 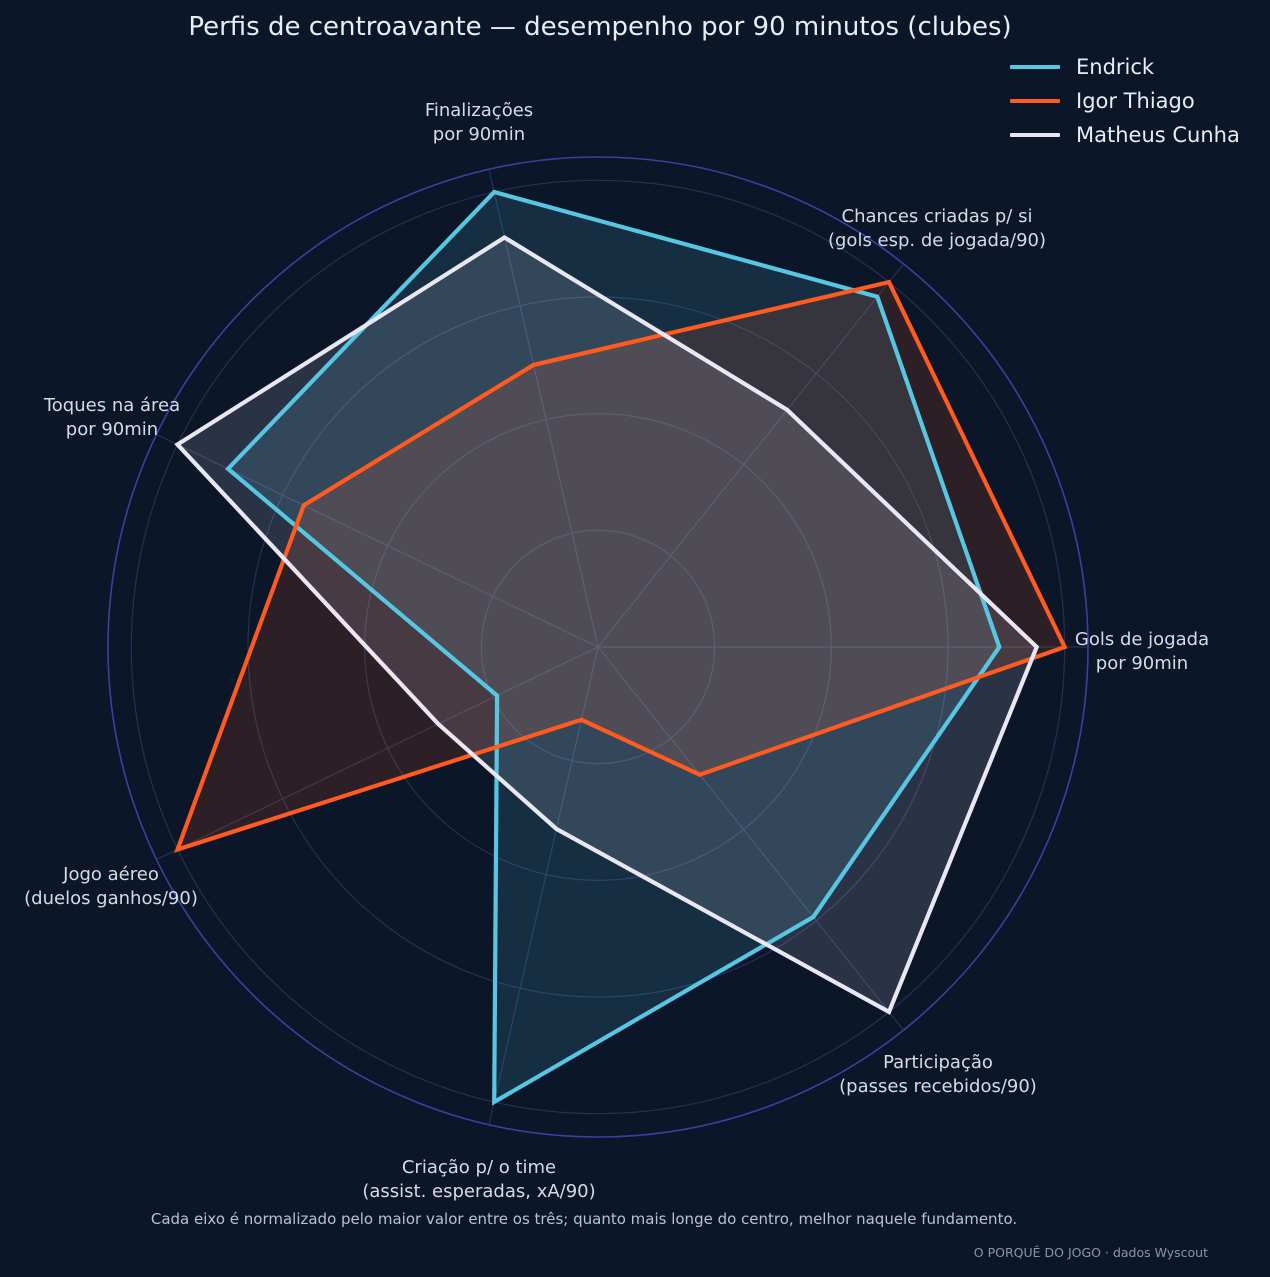 What do you see at coordinates (1135, 101) in the screenshot?
I see `legend-label: Igor Thiago` at bounding box center [1135, 101].